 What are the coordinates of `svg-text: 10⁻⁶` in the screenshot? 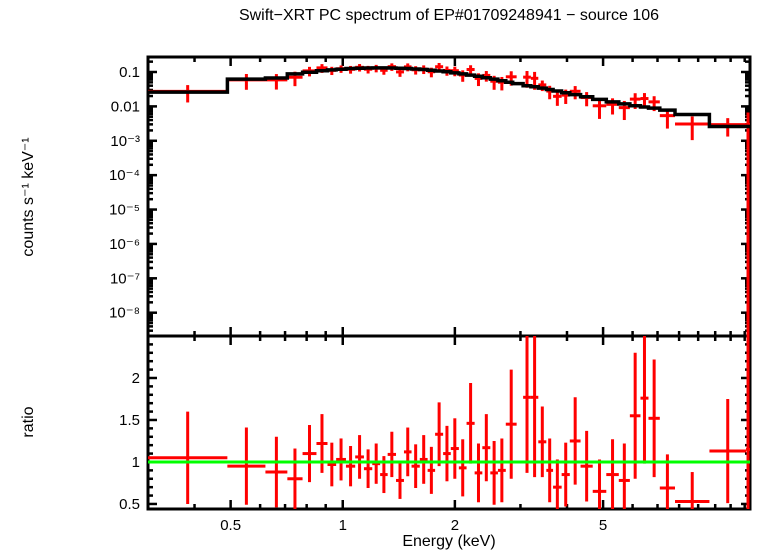 It's located at (124, 244).